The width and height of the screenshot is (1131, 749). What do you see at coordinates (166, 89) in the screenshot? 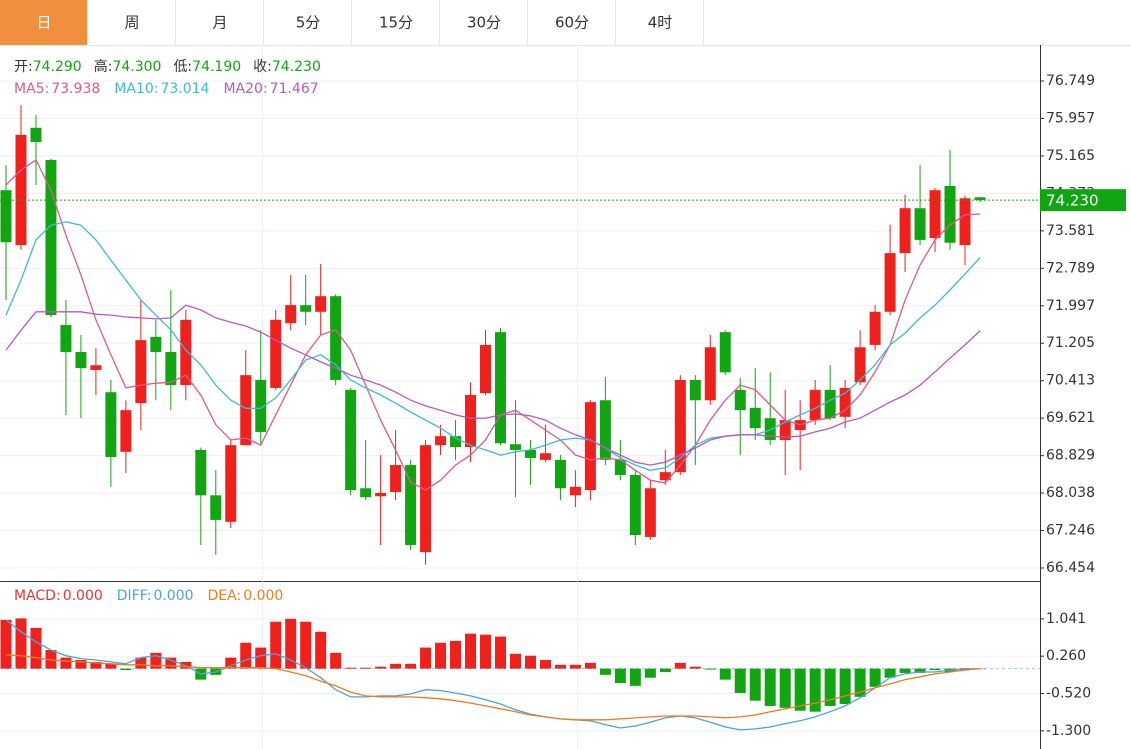
I see `legend: MA5: 73.938 MA10: 73.014 MA20: 71.467` at bounding box center [166, 89].